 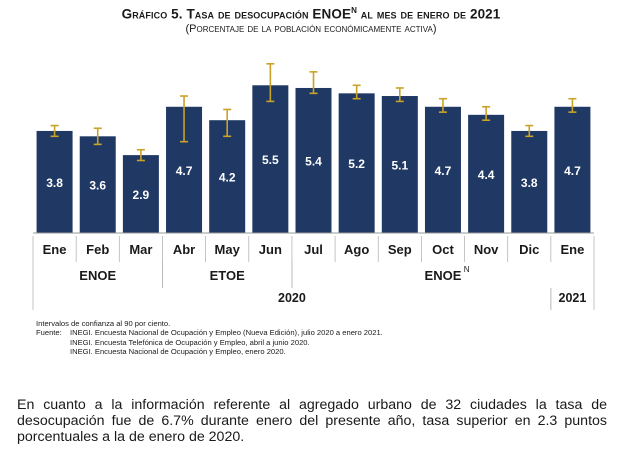 I want to click on data-label: 3.6, so click(x=97, y=186).